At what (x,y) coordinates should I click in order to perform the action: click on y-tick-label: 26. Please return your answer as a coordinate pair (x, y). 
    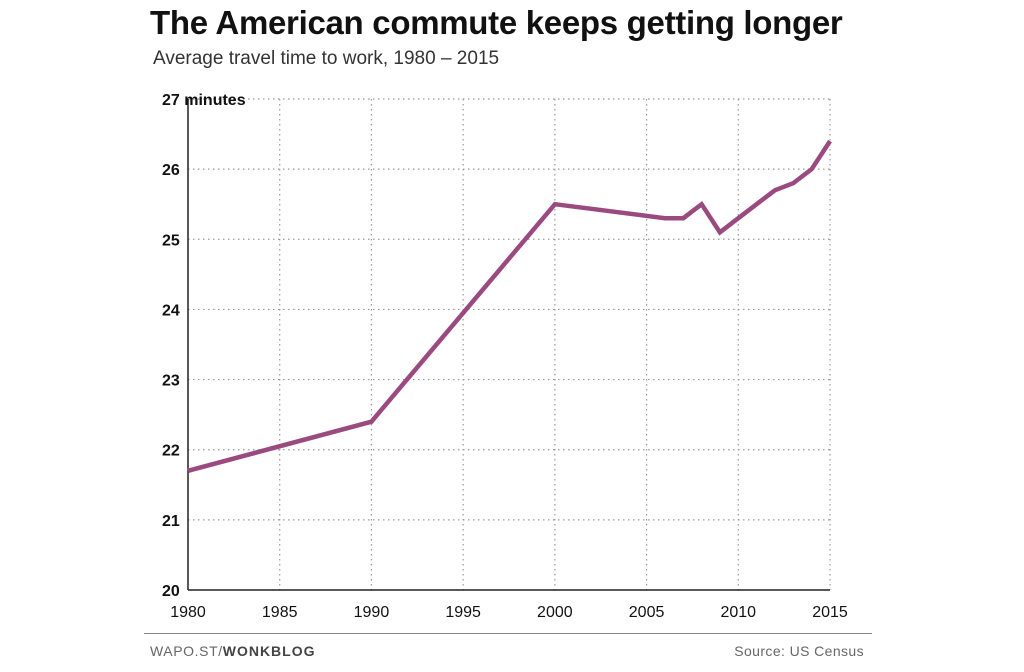
    Looking at the image, I should click on (171, 170).